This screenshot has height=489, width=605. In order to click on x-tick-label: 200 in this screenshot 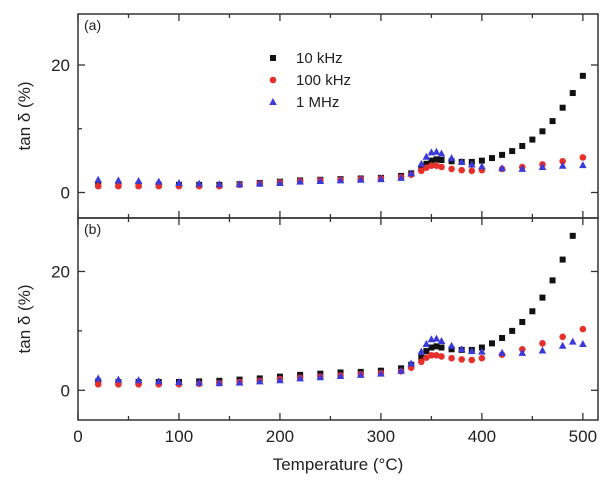, I will do `click(280, 436)`.